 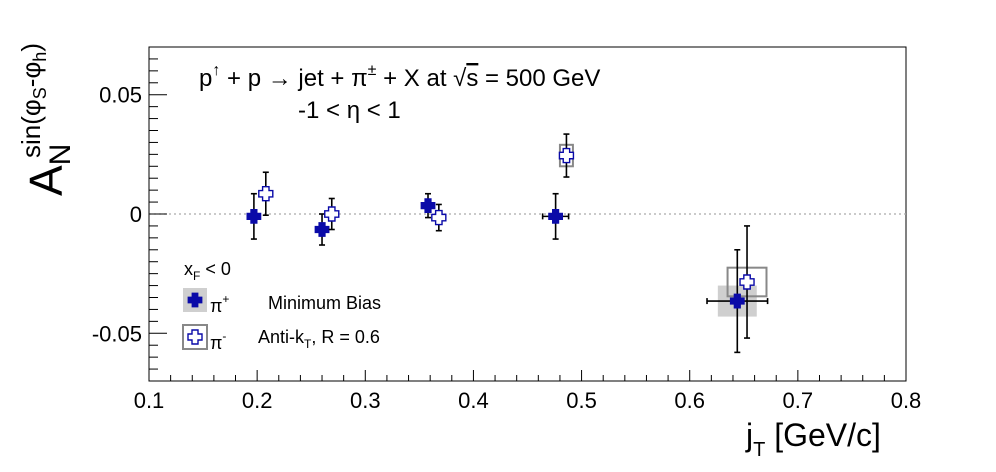 What do you see at coordinates (120, 95) in the screenshot?
I see `y-tick-label: 0.05` at bounding box center [120, 95].